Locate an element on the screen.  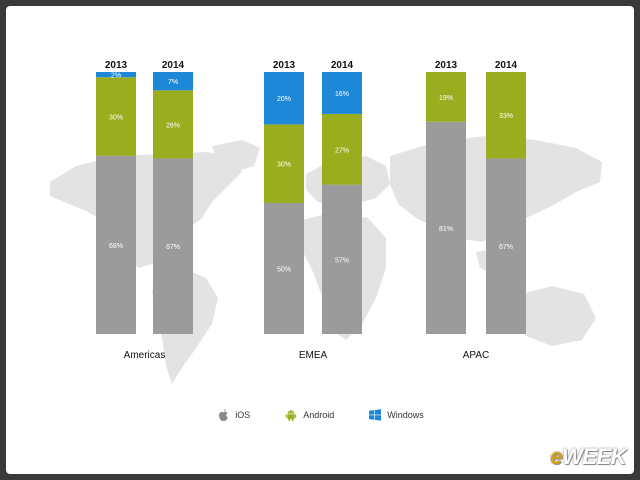
legend-item-android: Android is located at coordinates (309, 415).